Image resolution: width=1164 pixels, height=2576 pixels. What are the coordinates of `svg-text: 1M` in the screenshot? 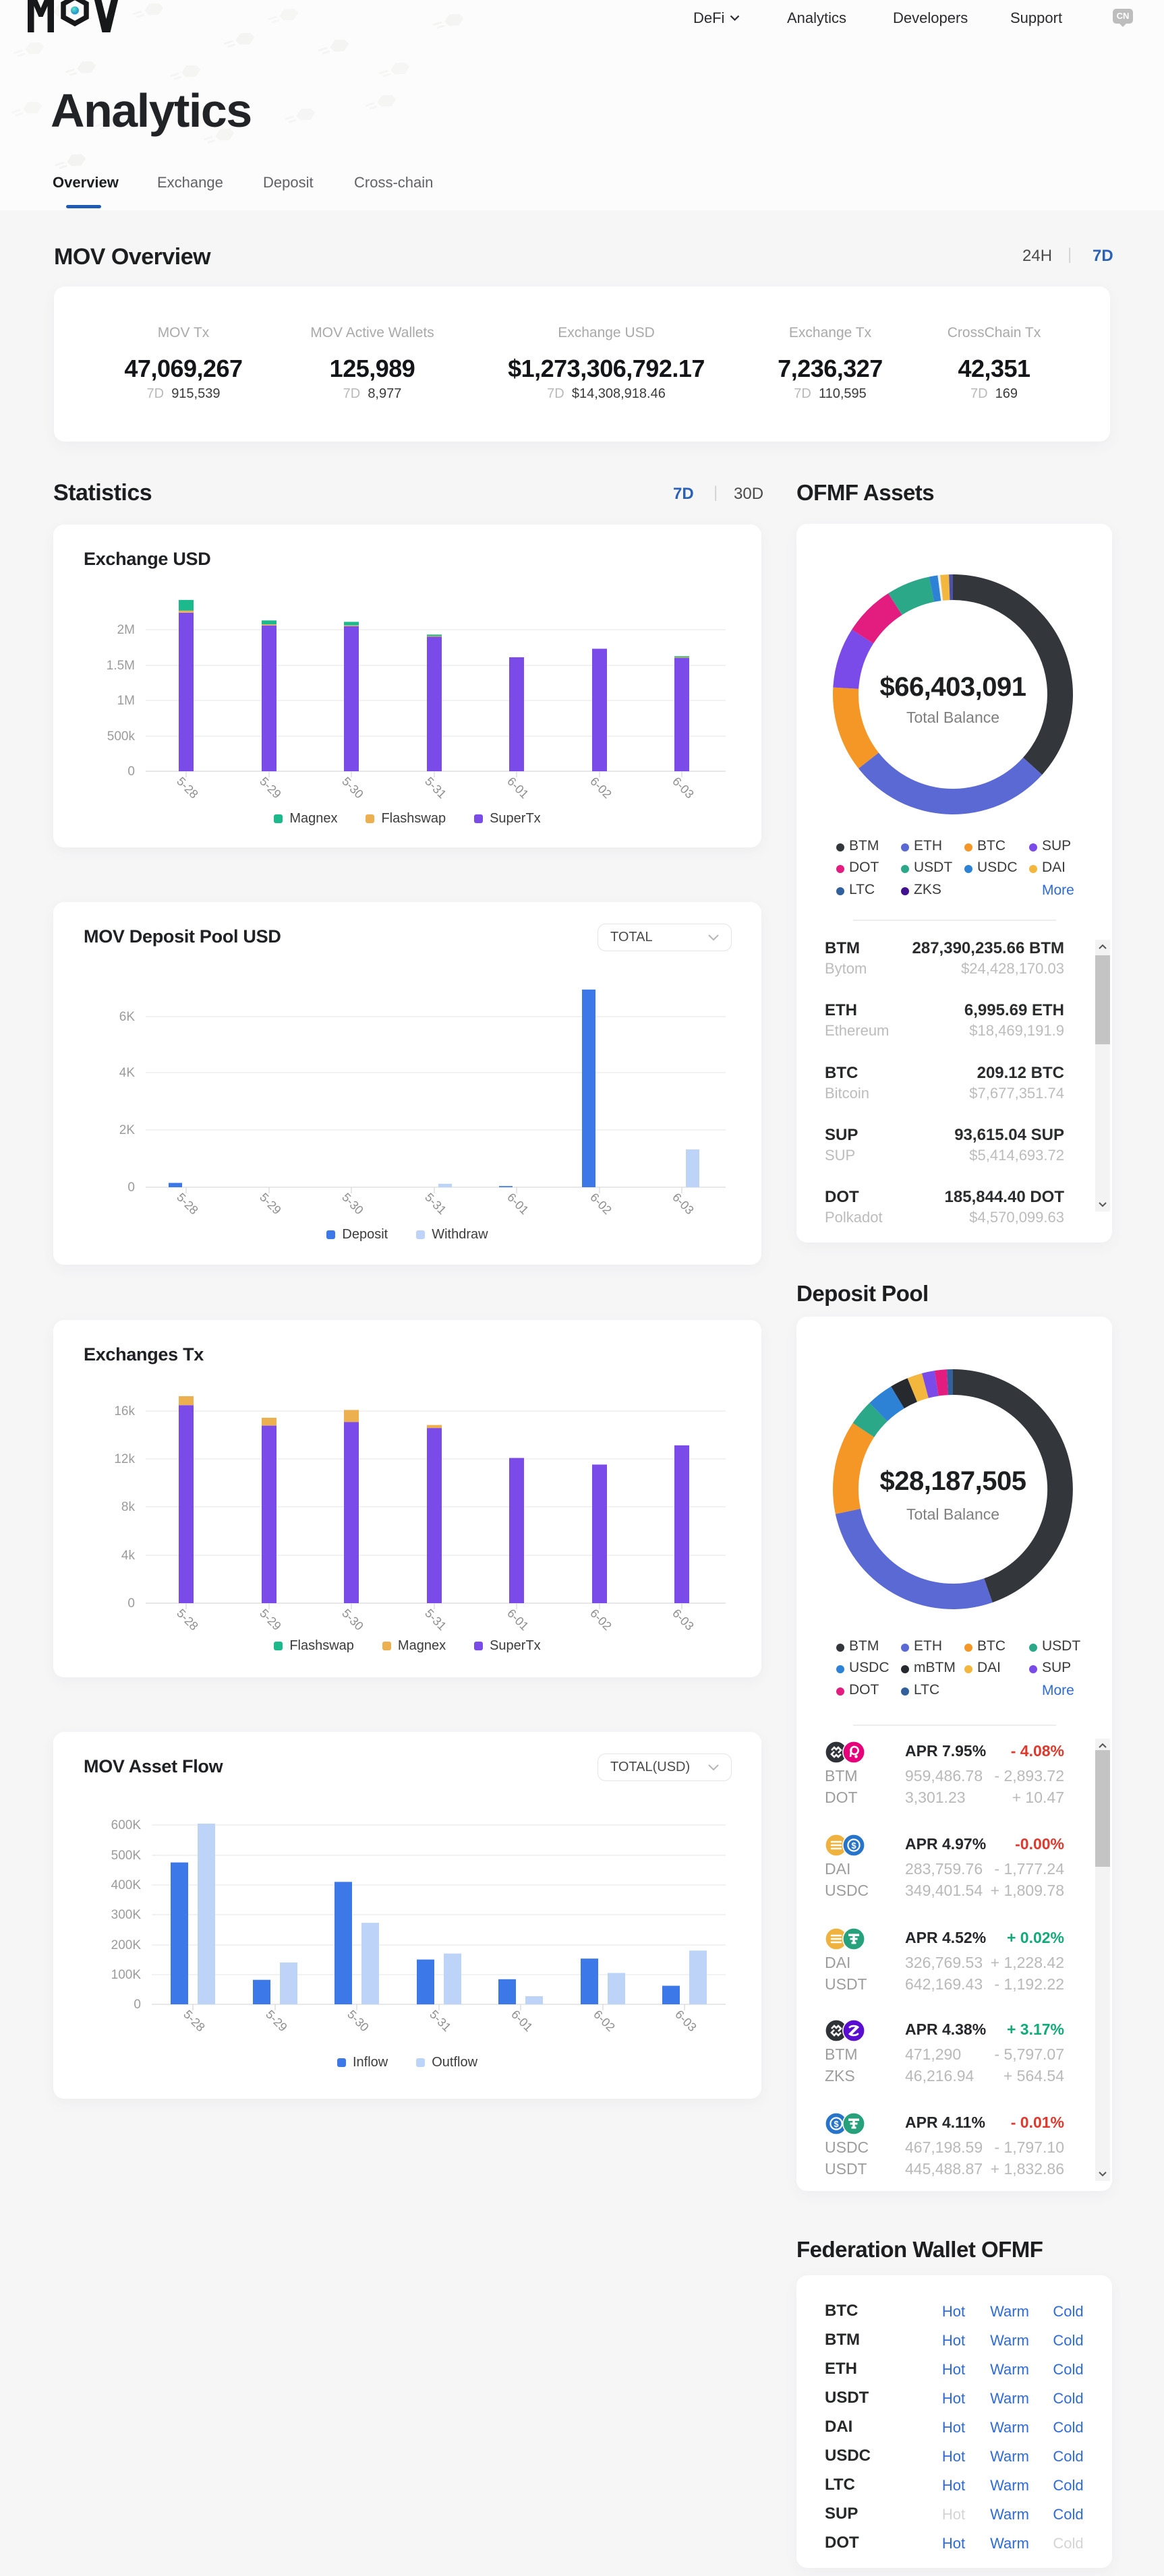 It's located at (126, 701).